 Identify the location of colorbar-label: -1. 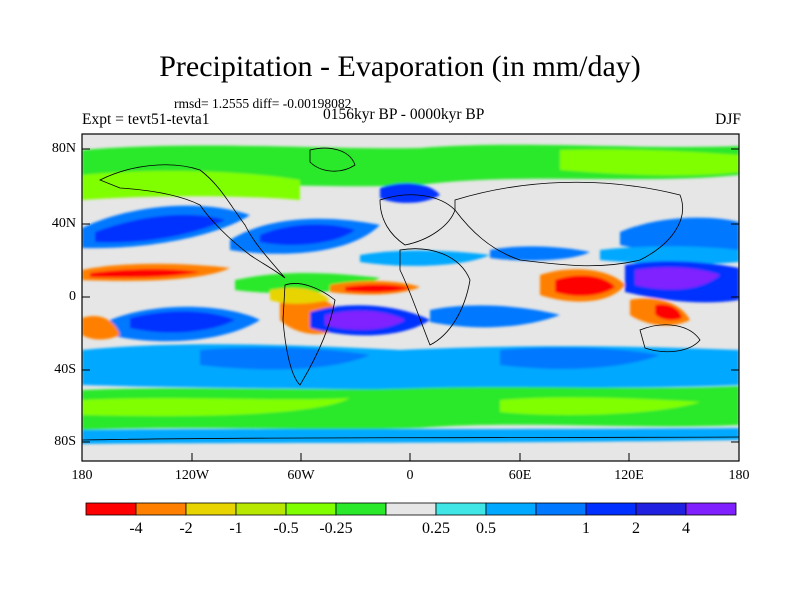
(236, 528).